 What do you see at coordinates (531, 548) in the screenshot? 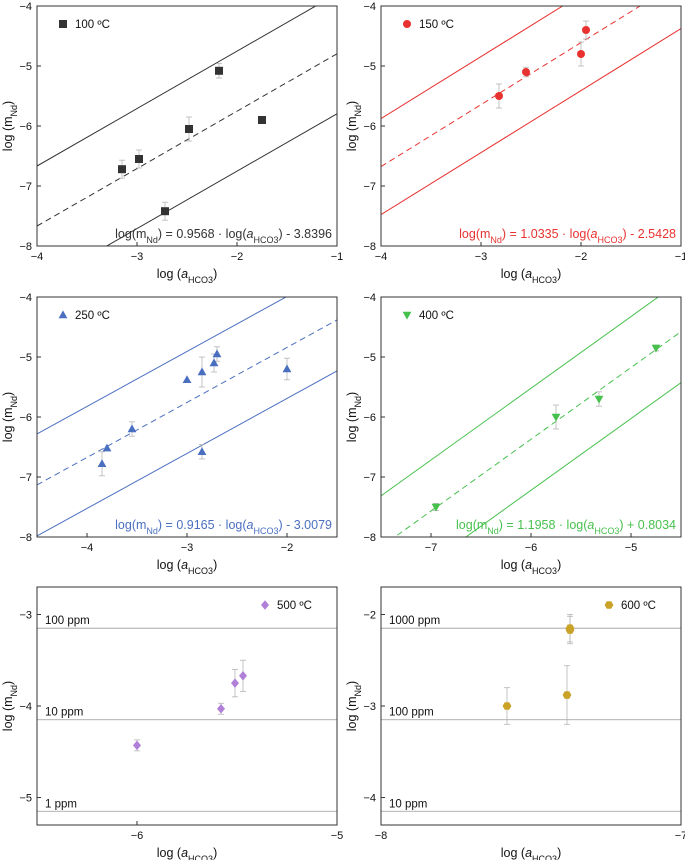
I see `x-tick-label: −6` at bounding box center [531, 548].